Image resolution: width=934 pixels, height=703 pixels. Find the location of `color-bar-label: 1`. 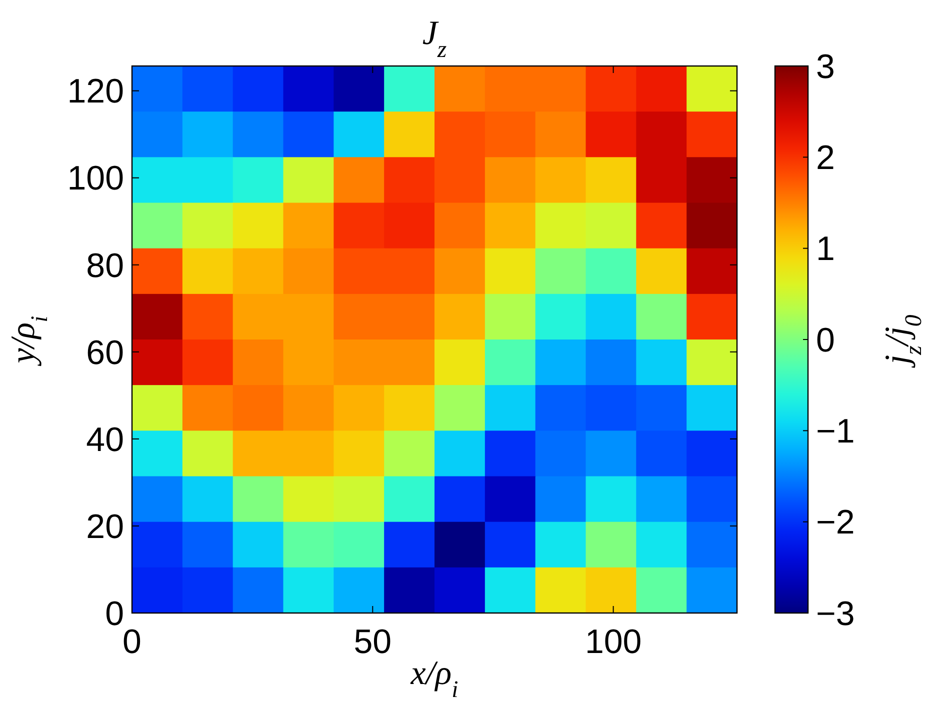

color-bar-label: 1 is located at coordinates (825, 249).